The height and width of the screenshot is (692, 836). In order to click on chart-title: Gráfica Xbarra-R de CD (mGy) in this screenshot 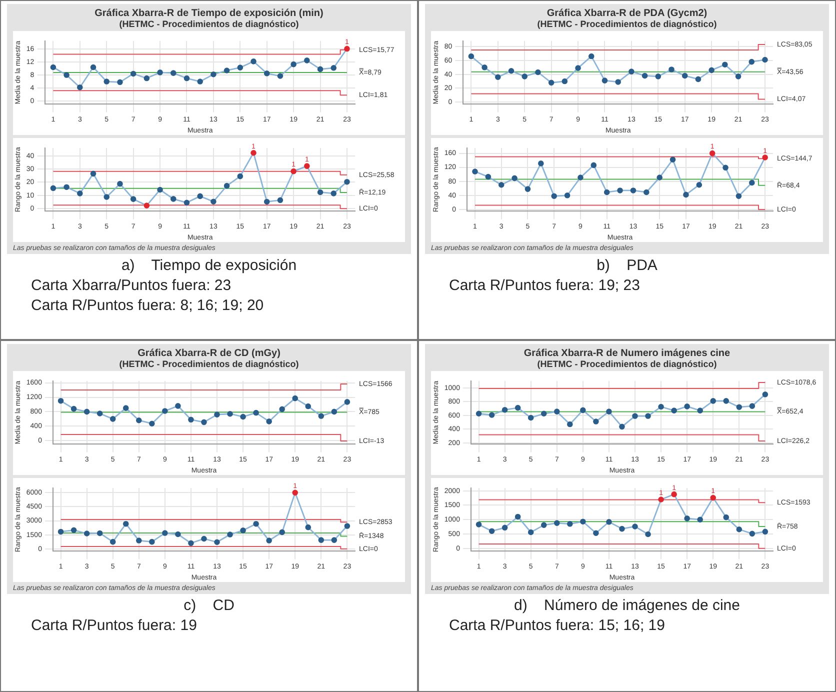, I will do `click(209, 353)`.